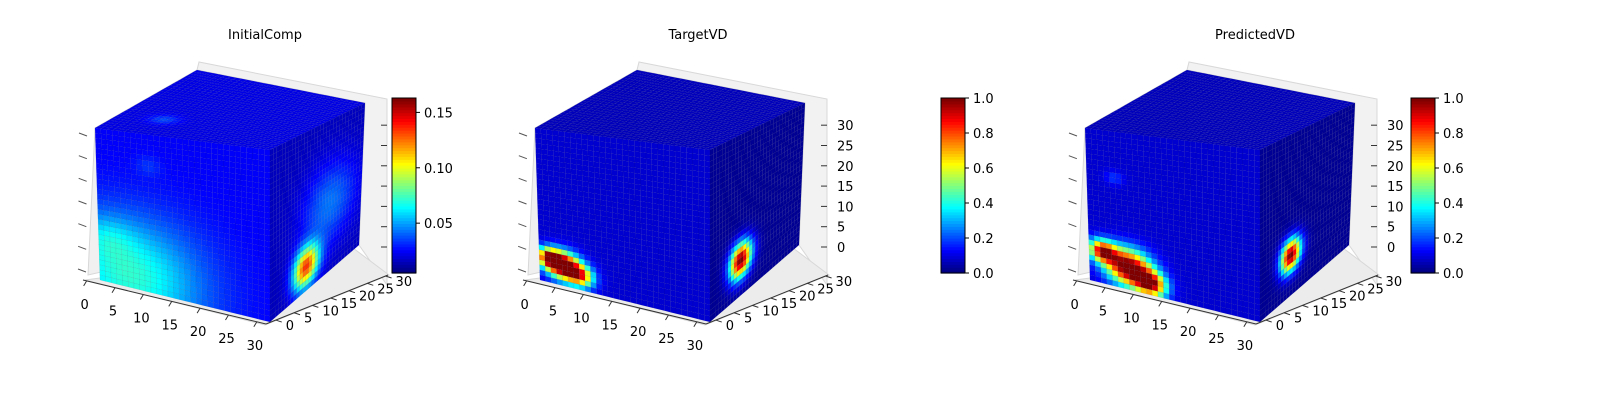 Image resolution: width=1600 pixels, height=400 pixels. Describe the element at coordinates (226, 339) in the screenshot. I see `x-tick-label: 25` at that location.